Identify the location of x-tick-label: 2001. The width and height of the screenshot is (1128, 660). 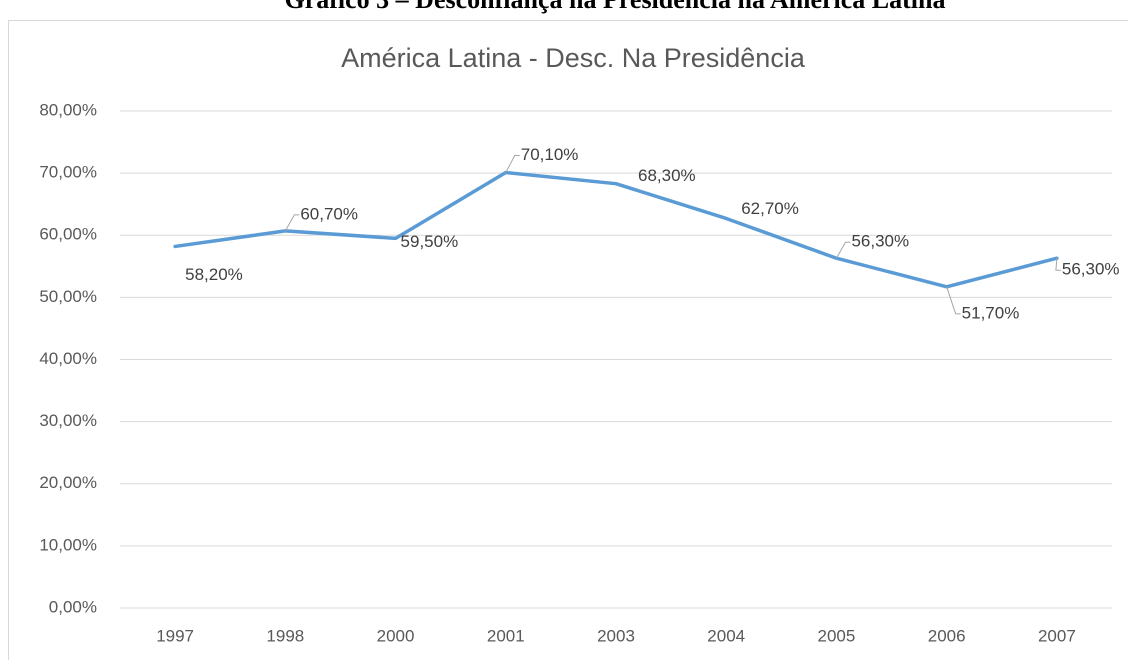
(506, 635).